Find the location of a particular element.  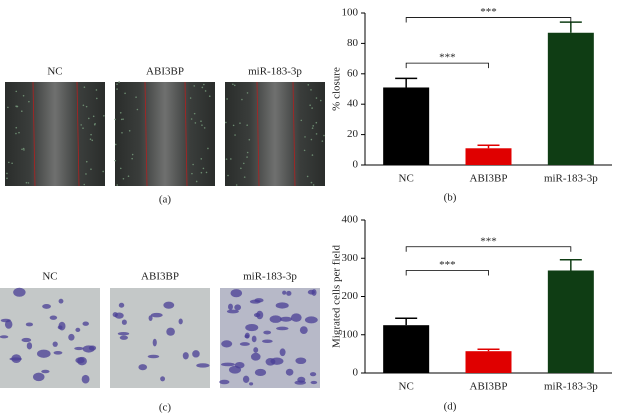

y-tick-label: 60 is located at coordinates (353, 73).